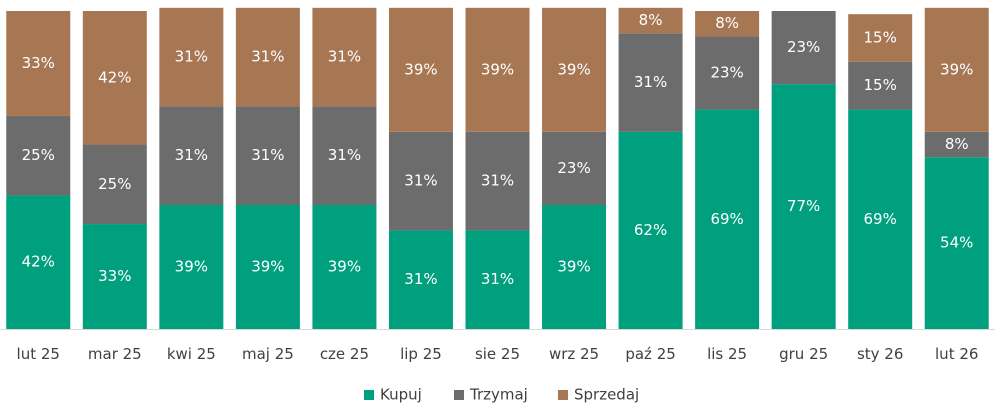  I want to click on legend: Kupuj Trzymaj Sprzedaj, so click(501, 395).